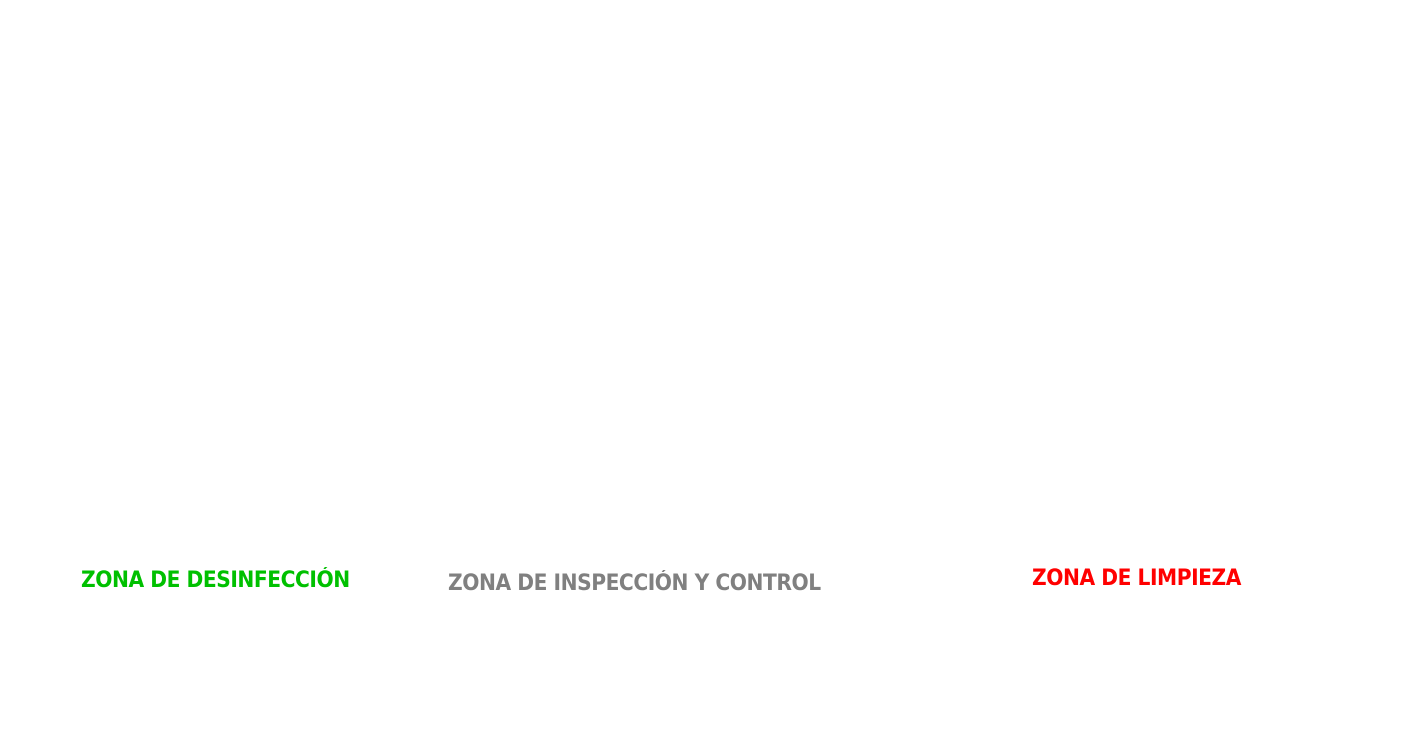  What do you see at coordinates (634, 583) in the screenshot?
I see `zone-label-inspection-control: ZONA DE INSPECCIÓN Y CONTROL` at bounding box center [634, 583].